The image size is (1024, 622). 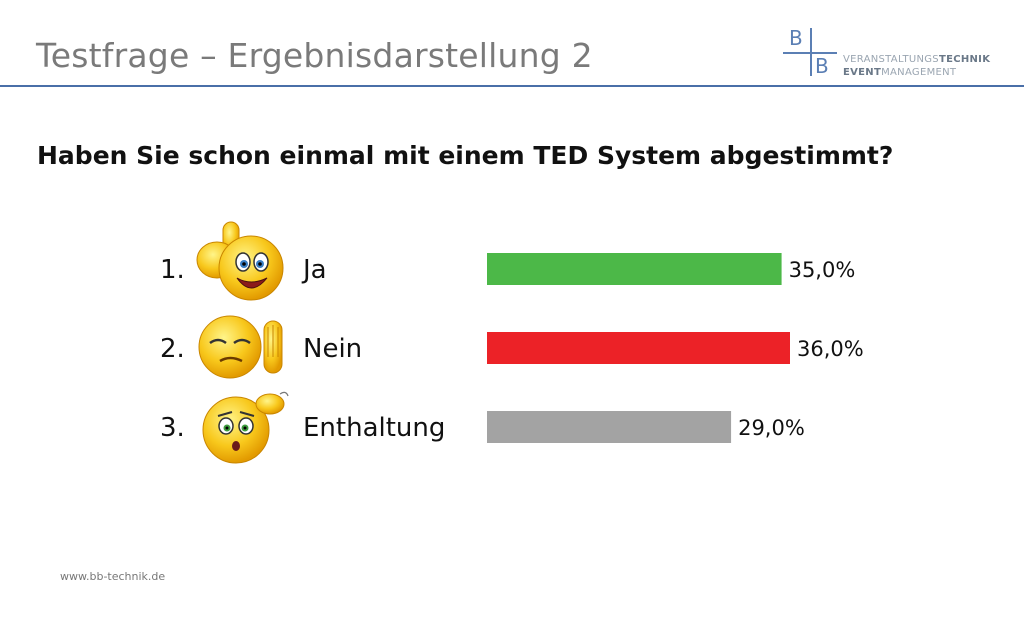 What do you see at coordinates (810, 53) in the screenshot?
I see `logo-horizontal-line` at bounding box center [810, 53].